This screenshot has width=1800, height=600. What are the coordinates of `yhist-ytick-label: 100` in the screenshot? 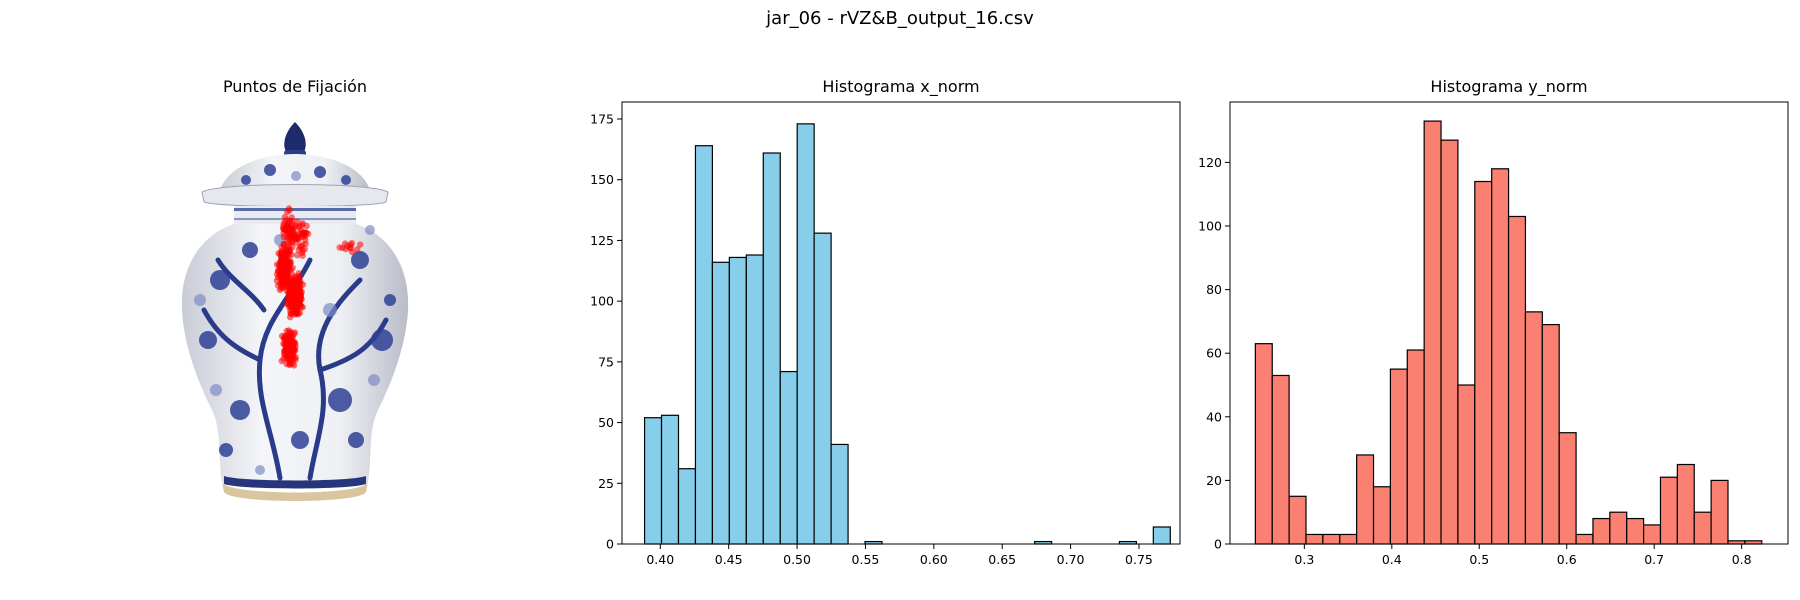 It's located at (1210, 226).